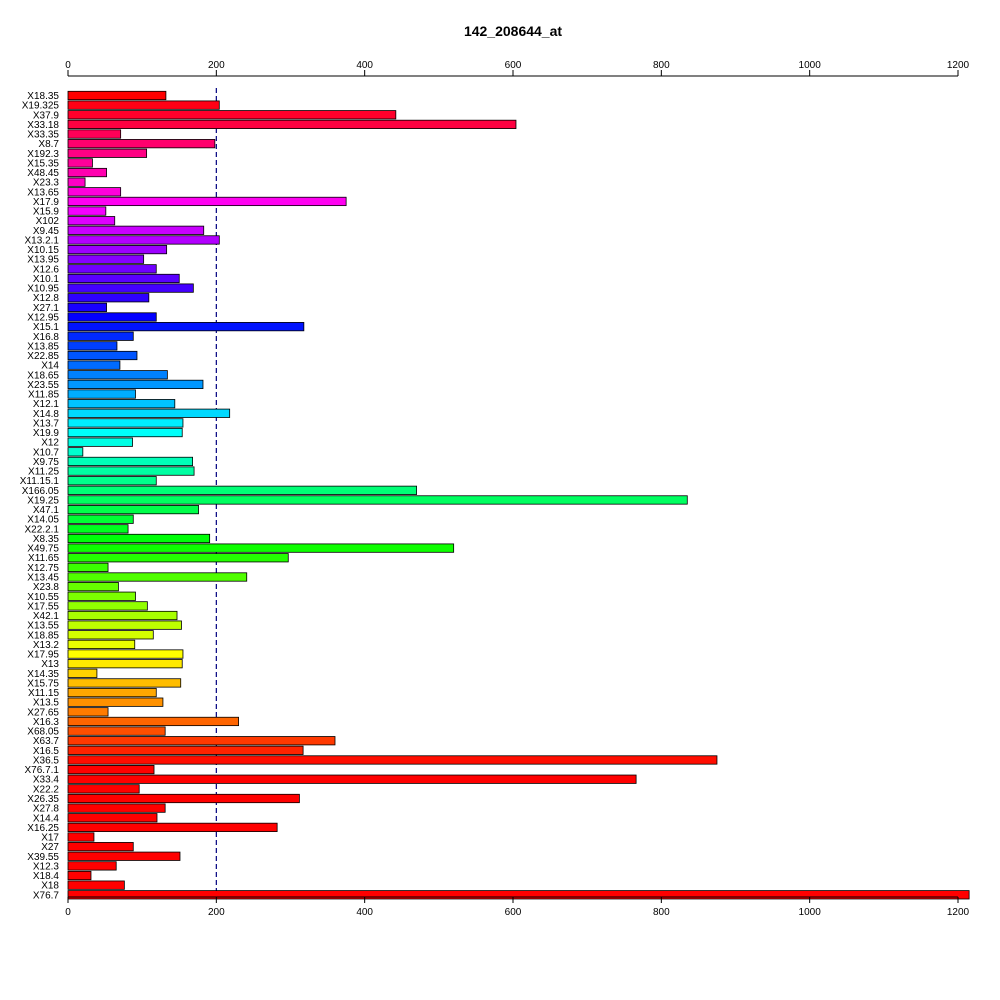  I want to click on x-axis-bottom: 0 200 400 600 800 1000 1200, so click(517, 907).